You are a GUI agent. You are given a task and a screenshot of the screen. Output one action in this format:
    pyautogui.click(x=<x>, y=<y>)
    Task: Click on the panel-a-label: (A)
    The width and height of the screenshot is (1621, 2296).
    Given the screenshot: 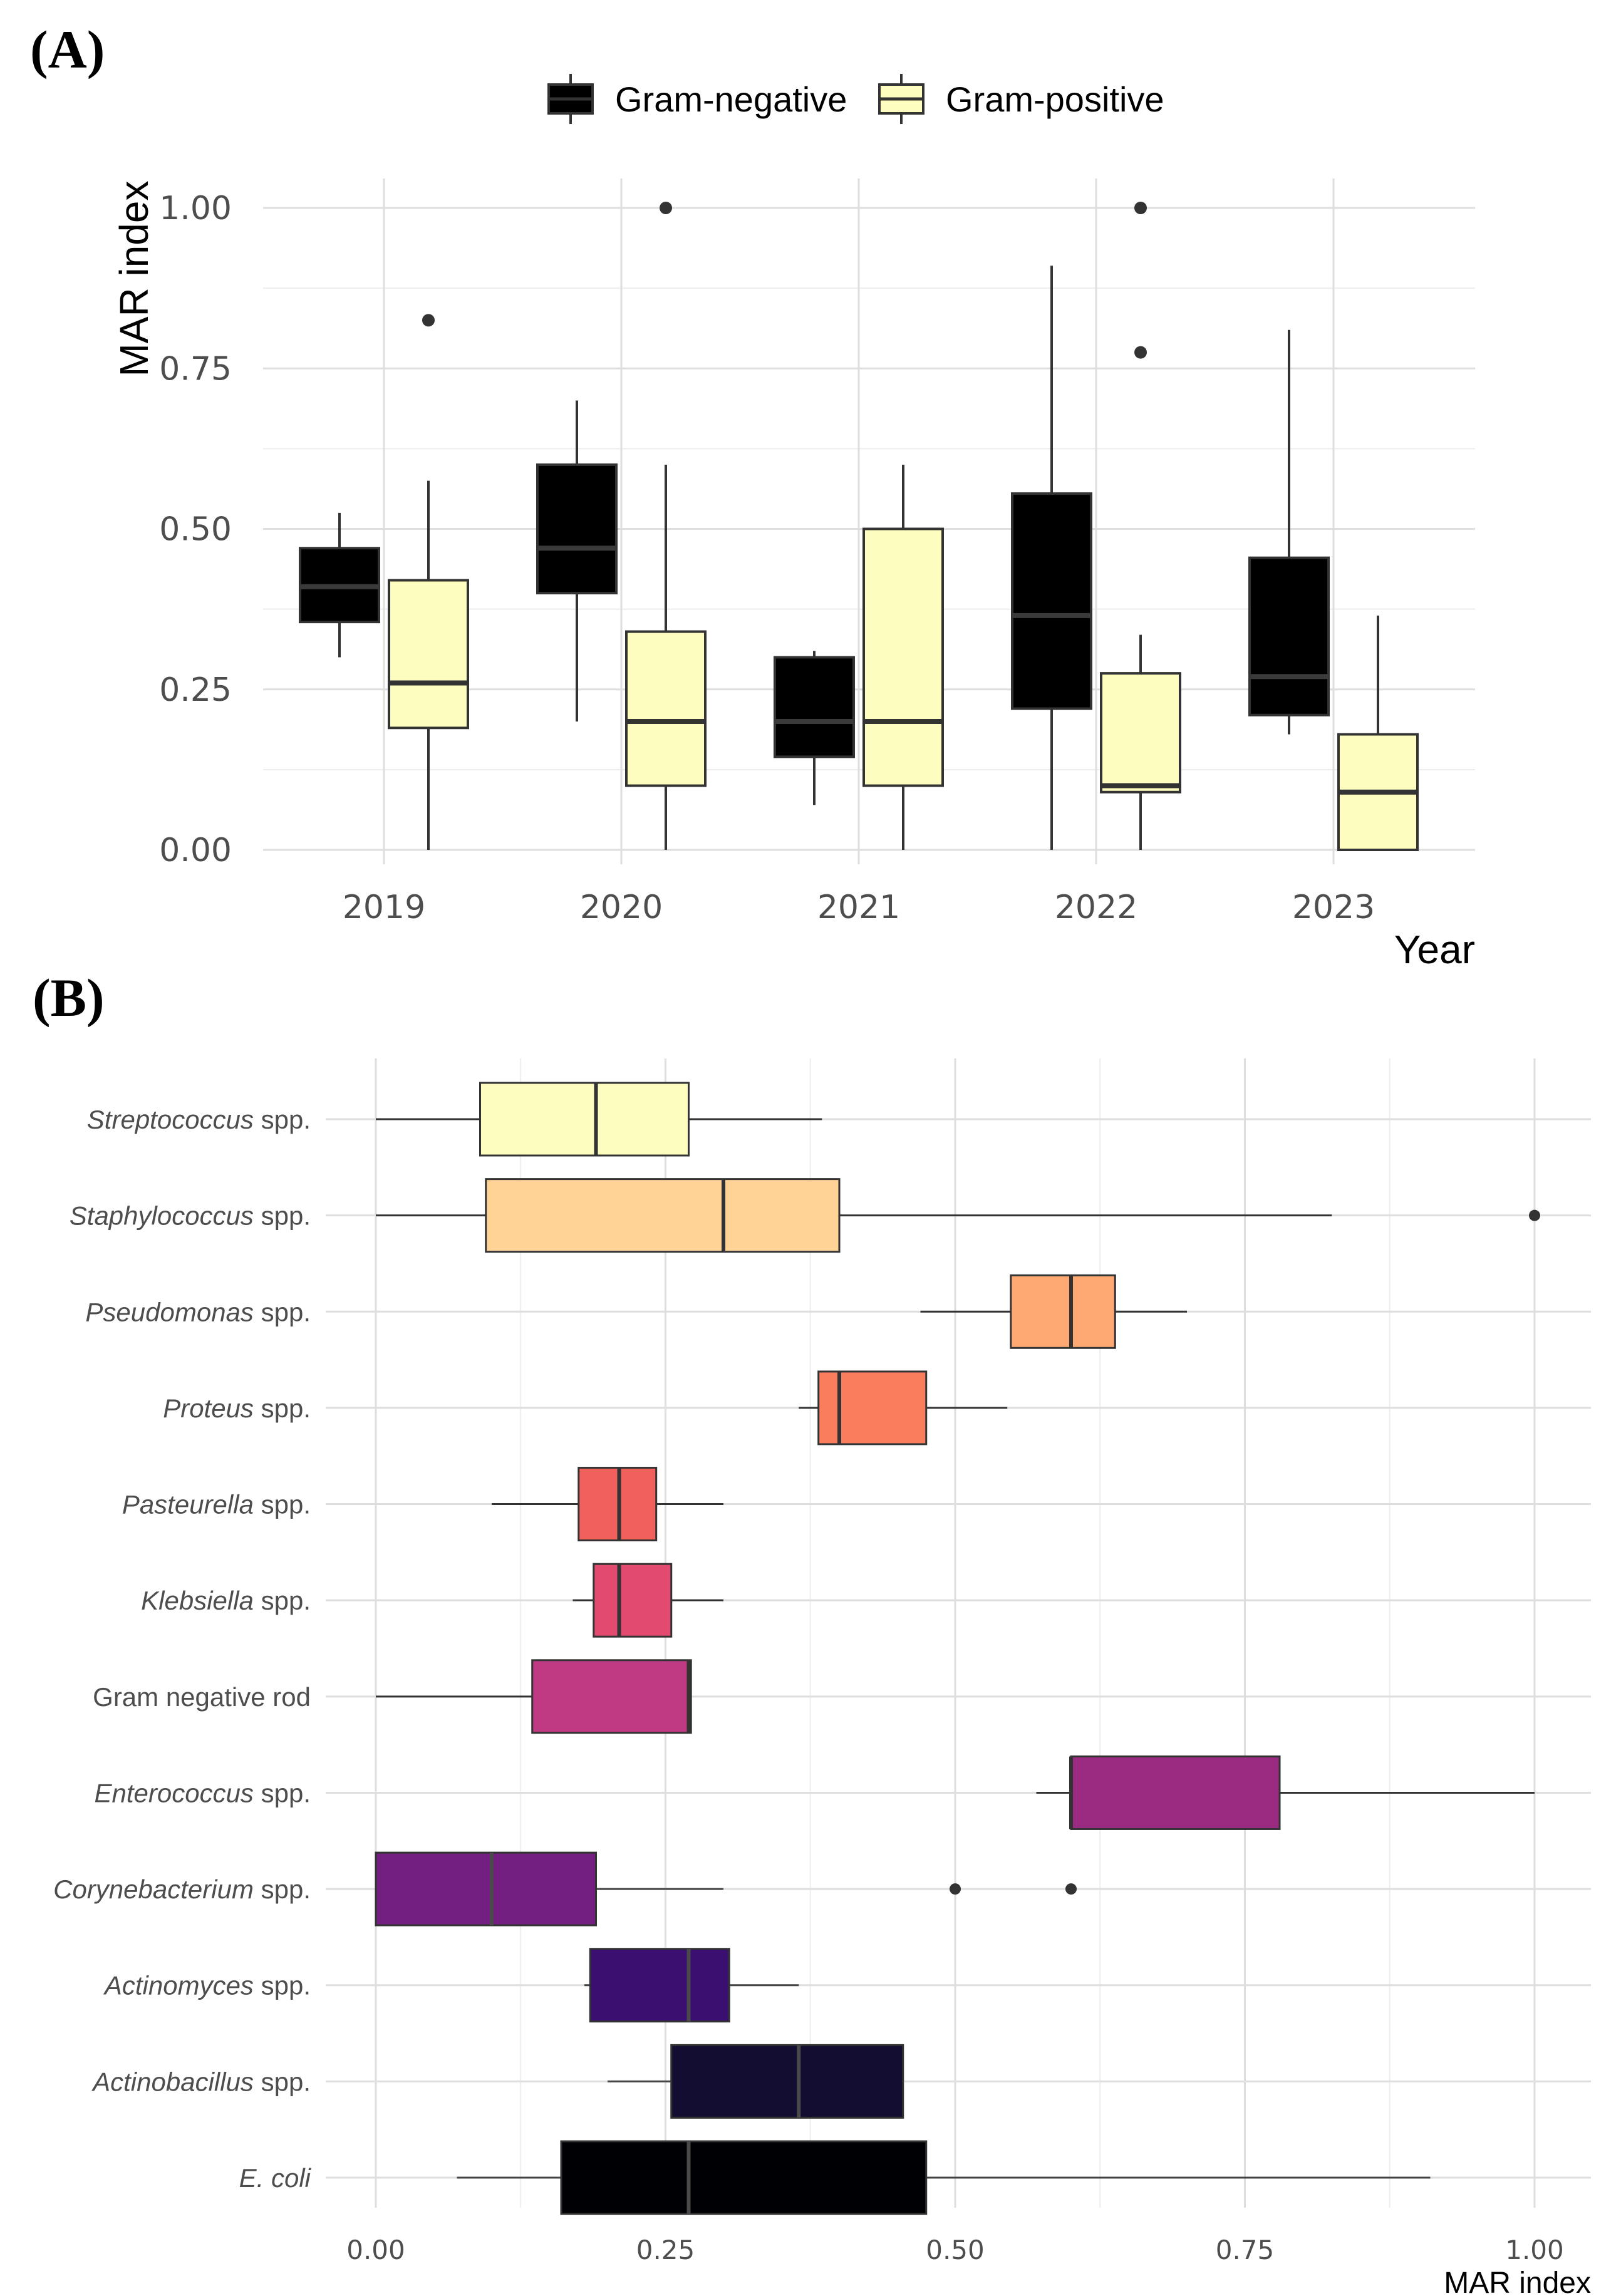 What is the action you would take?
    pyautogui.click(x=67, y=49)
    